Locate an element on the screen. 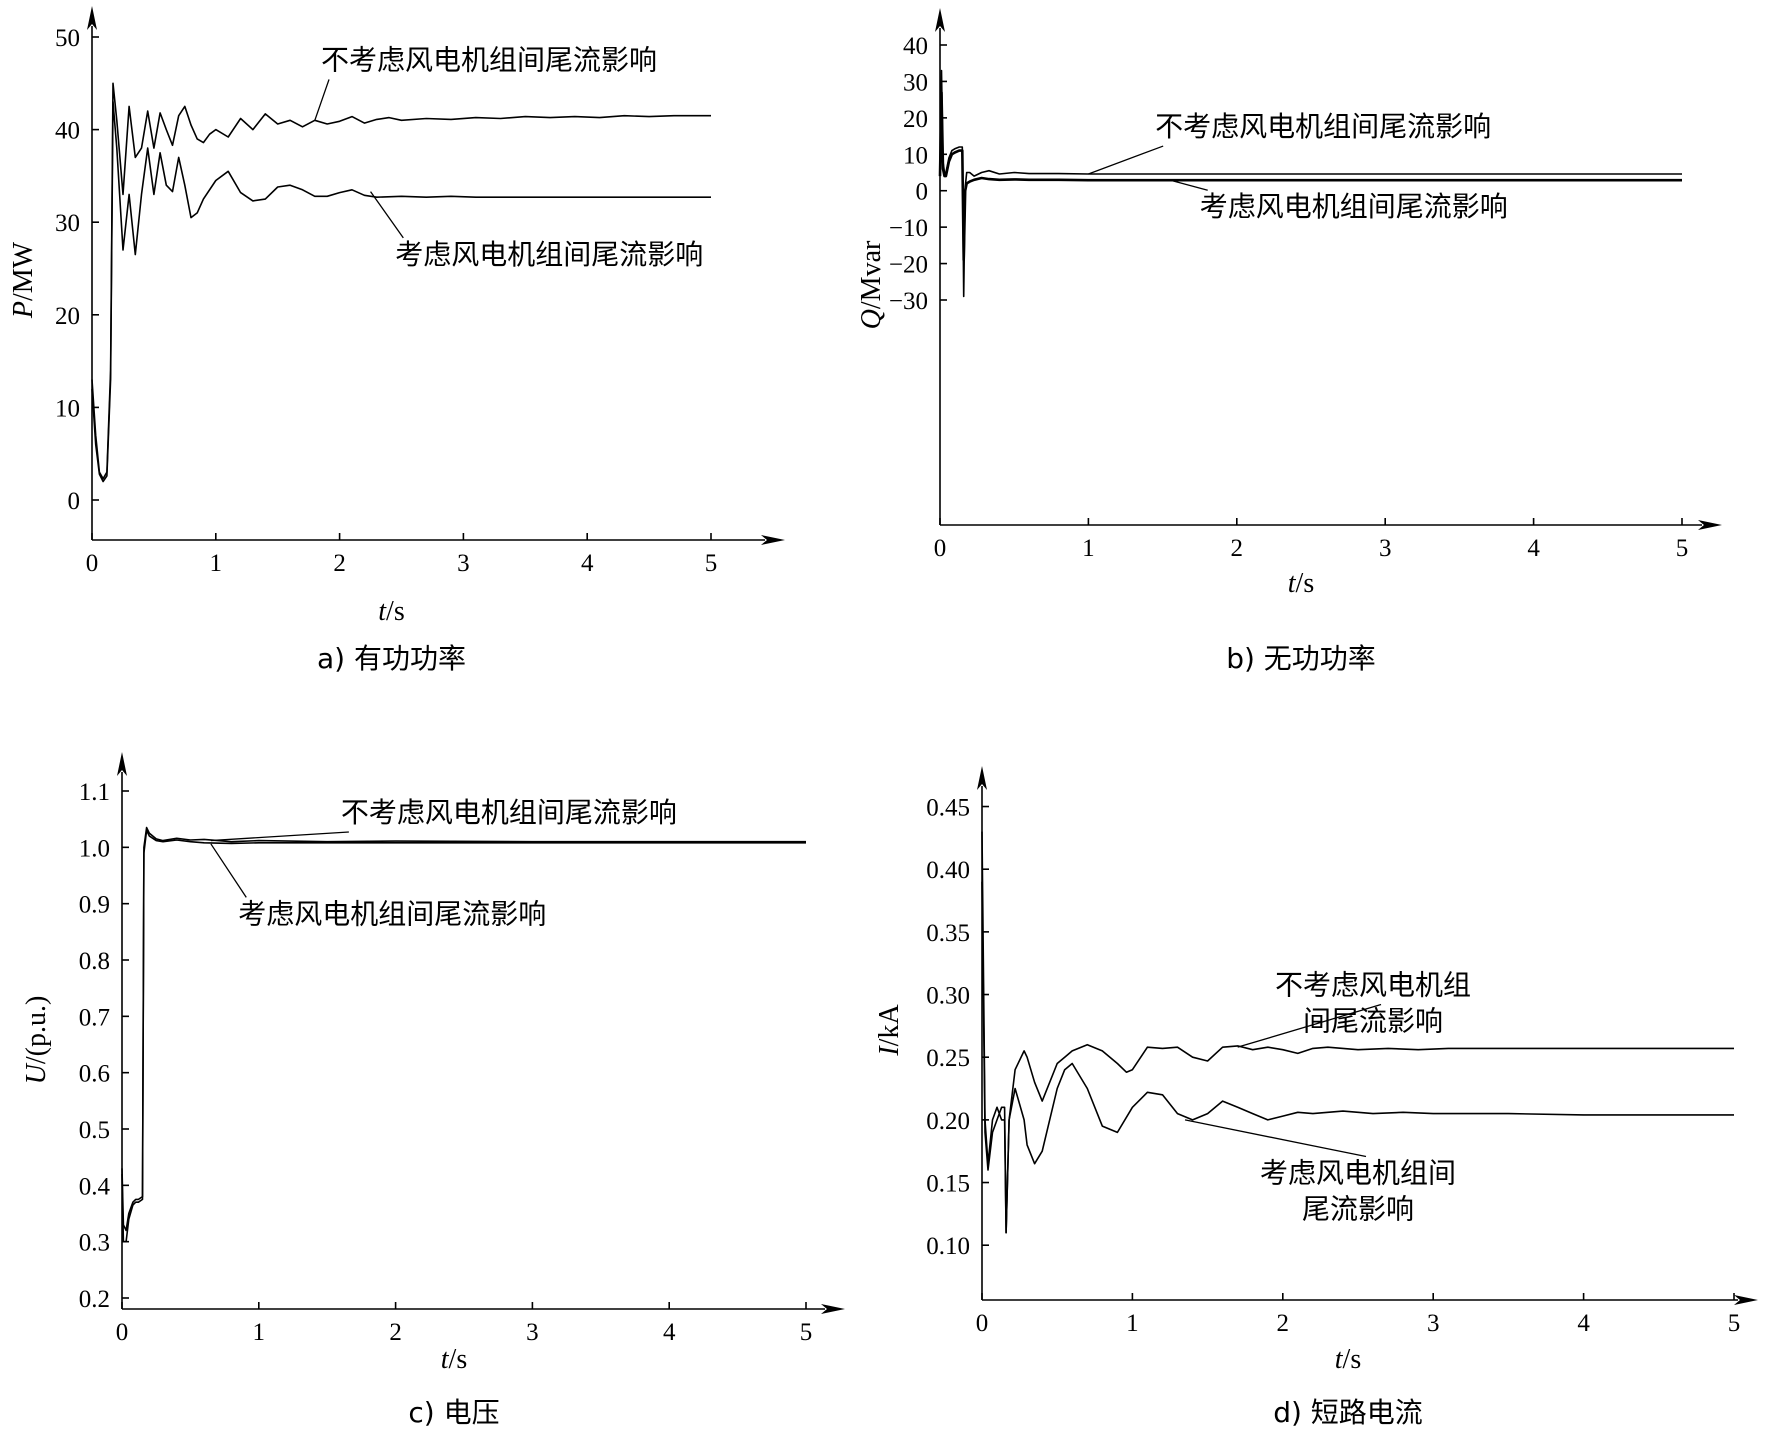 The image size is (1771, 1437). y-axis-label: U/(p.u.) is located at coordinates (36, 1040).